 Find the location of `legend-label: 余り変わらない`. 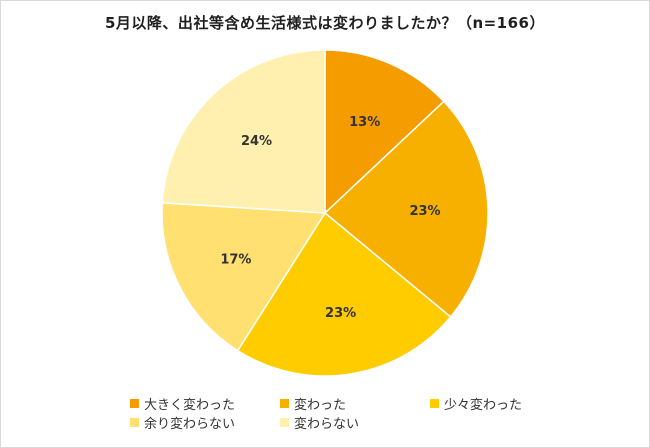

legend-label: 余り変わらない is located at coordinates (190, 424).